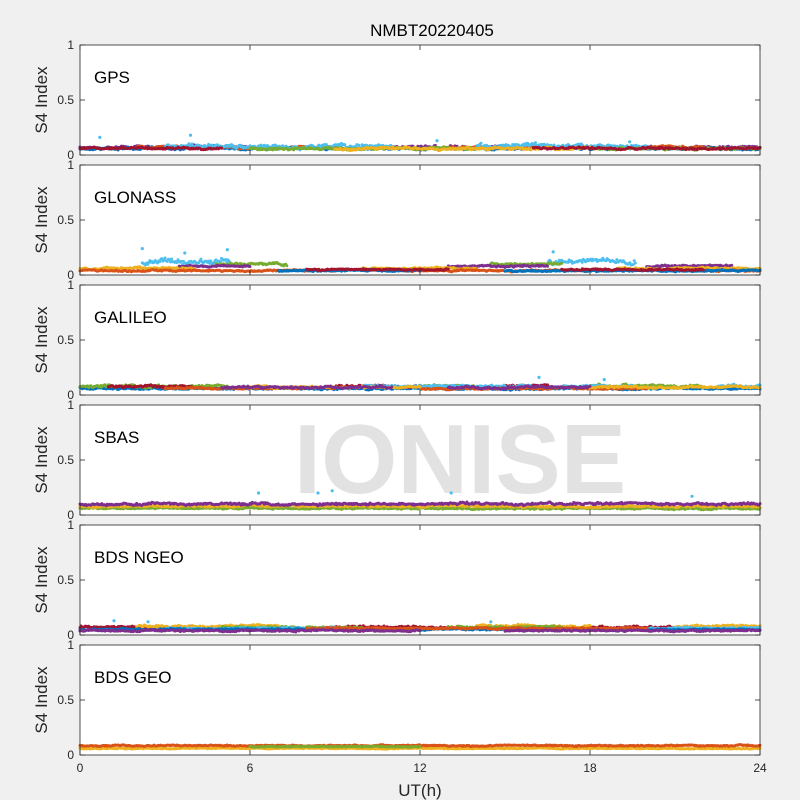  I want to click on figure-title: NMBT20220405, so click(432, 30).